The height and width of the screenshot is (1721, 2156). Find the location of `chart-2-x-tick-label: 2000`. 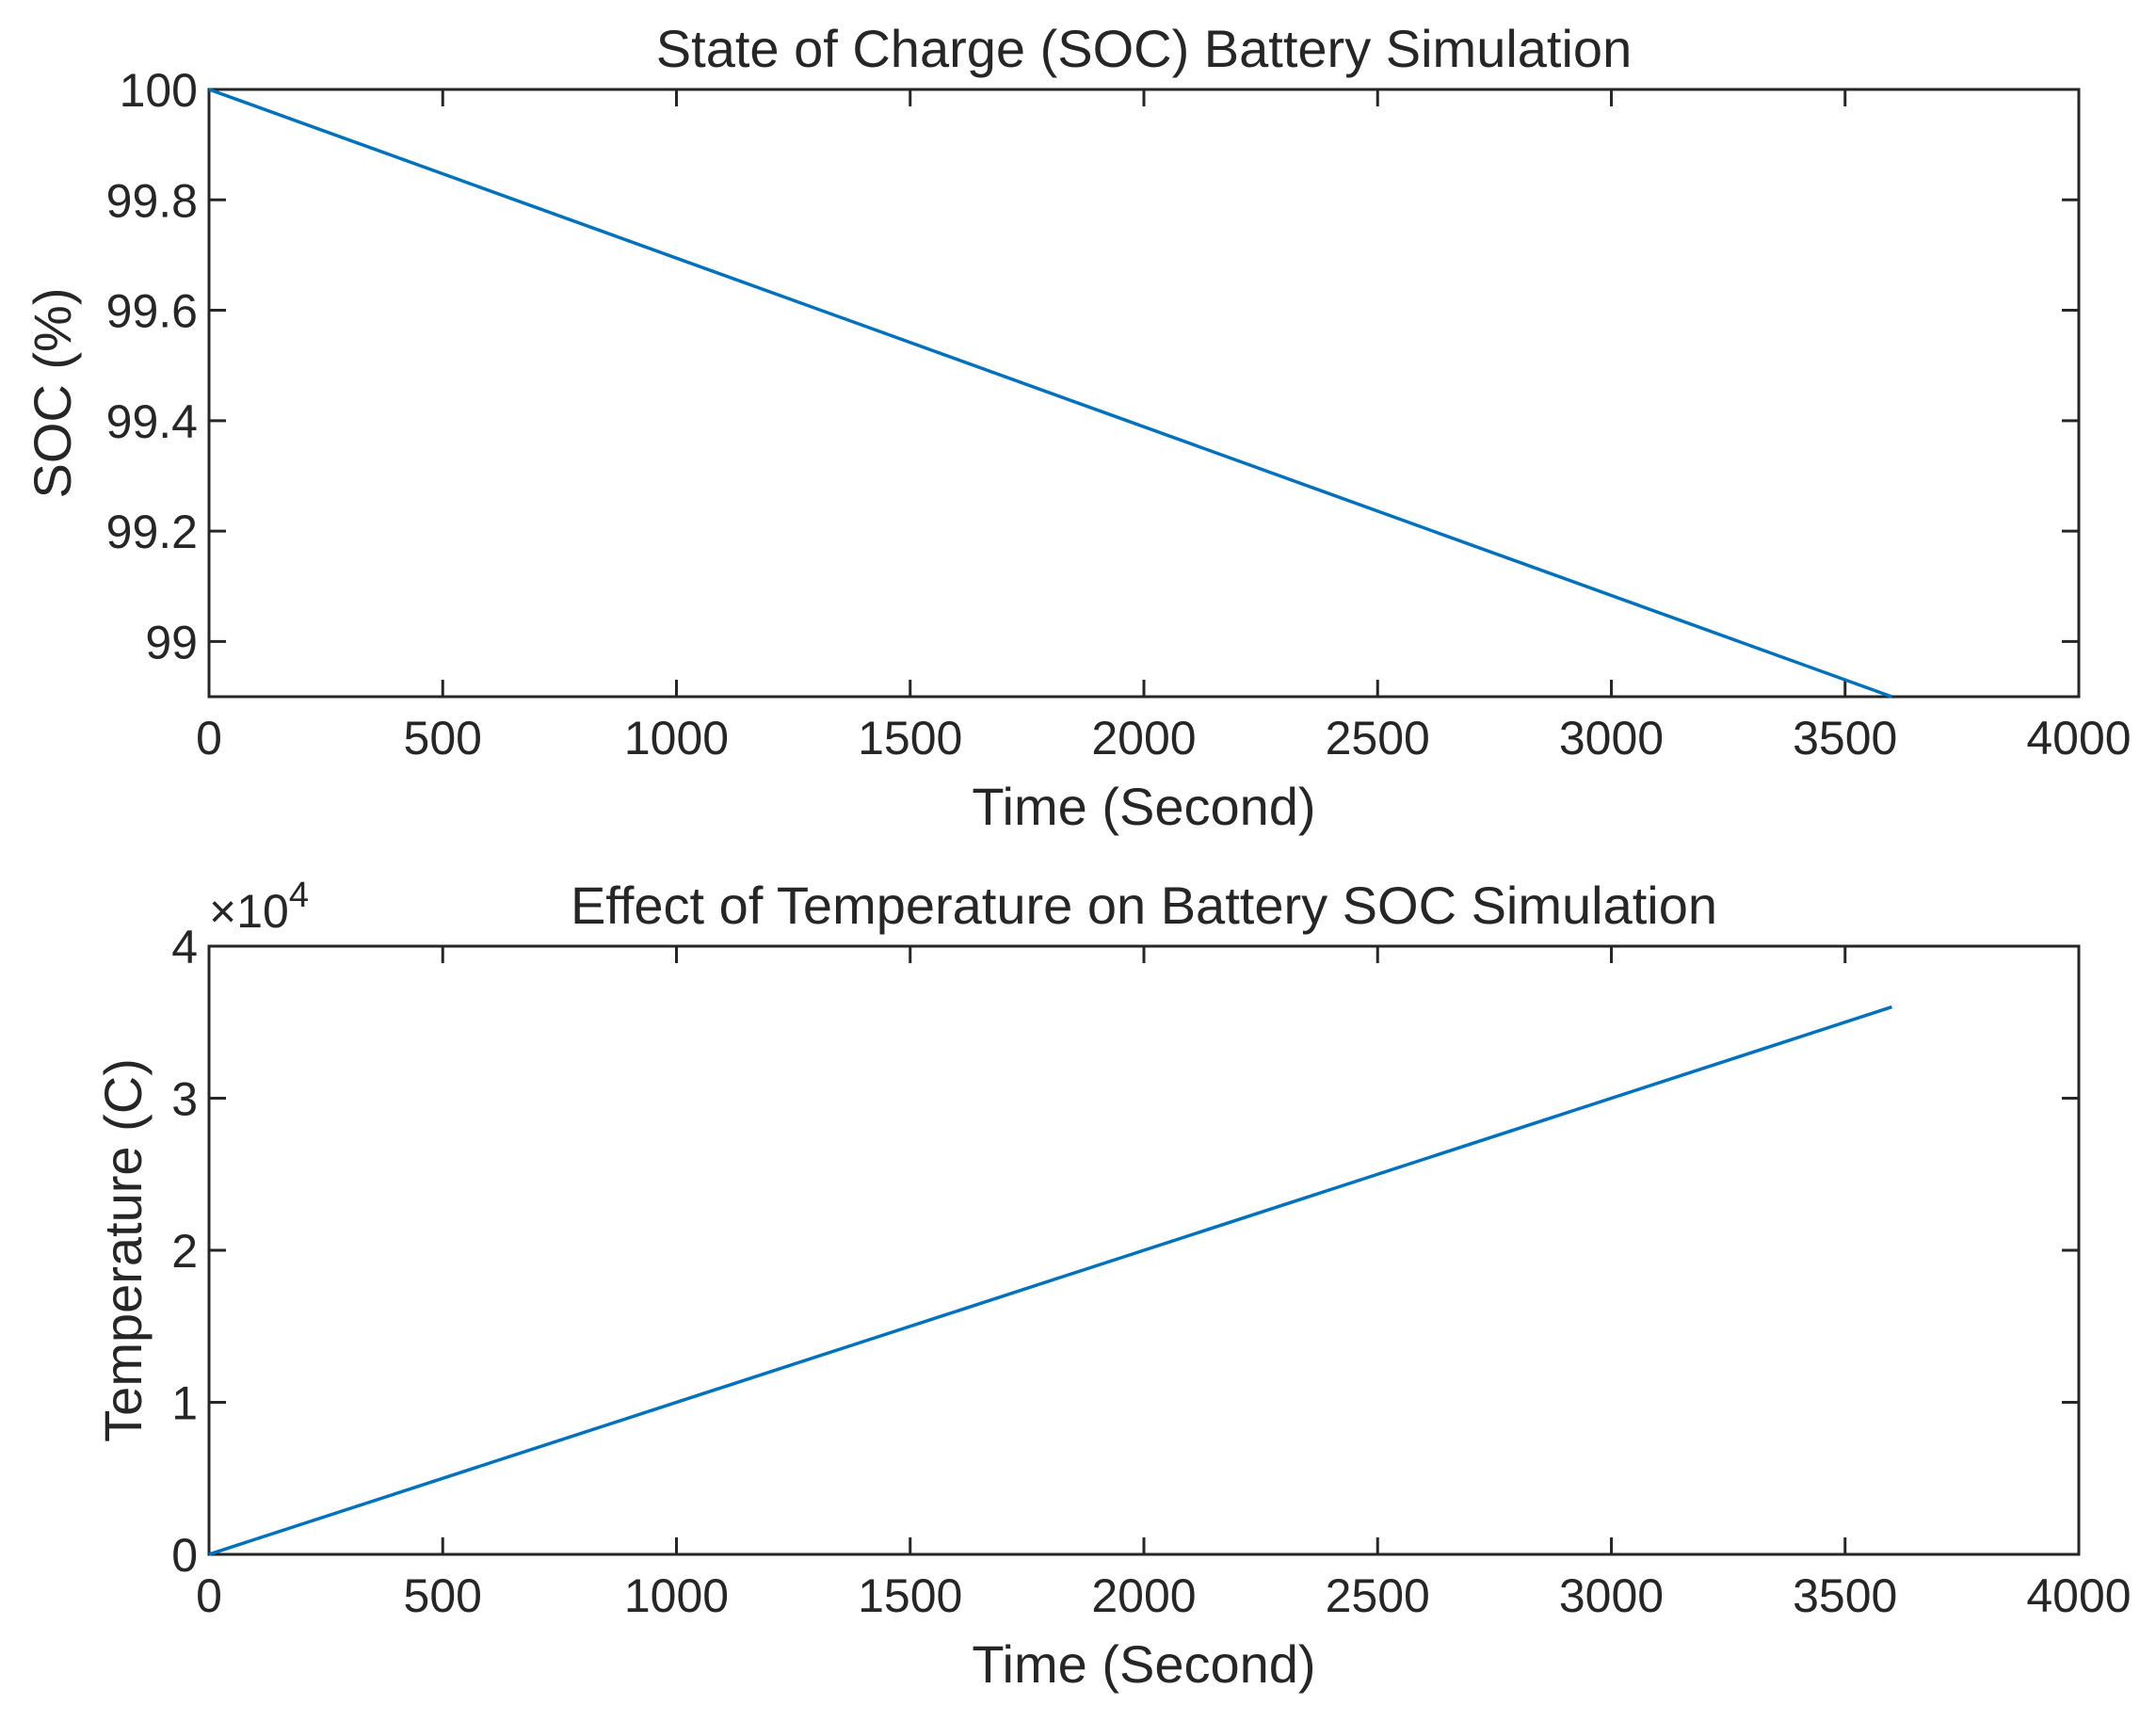

chart-2-x-tick-label: 2000 is located at coordinates (1143, 1595).